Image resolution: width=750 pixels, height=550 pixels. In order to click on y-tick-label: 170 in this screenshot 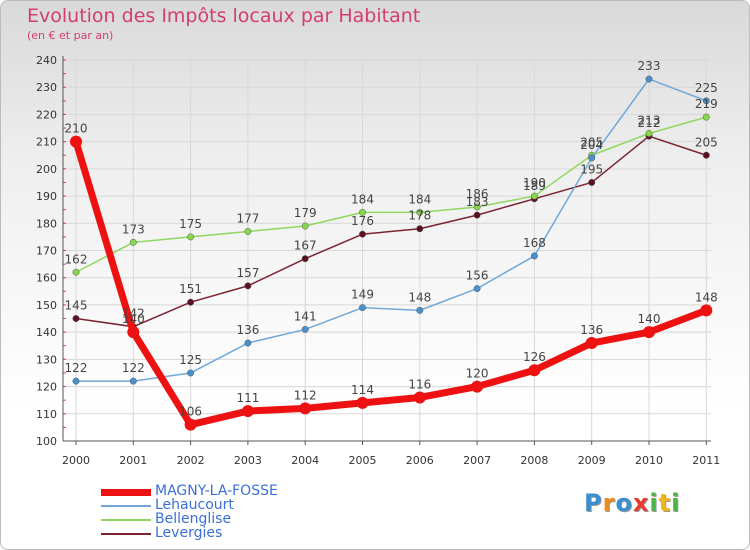, I will do `click(46, 251)`.